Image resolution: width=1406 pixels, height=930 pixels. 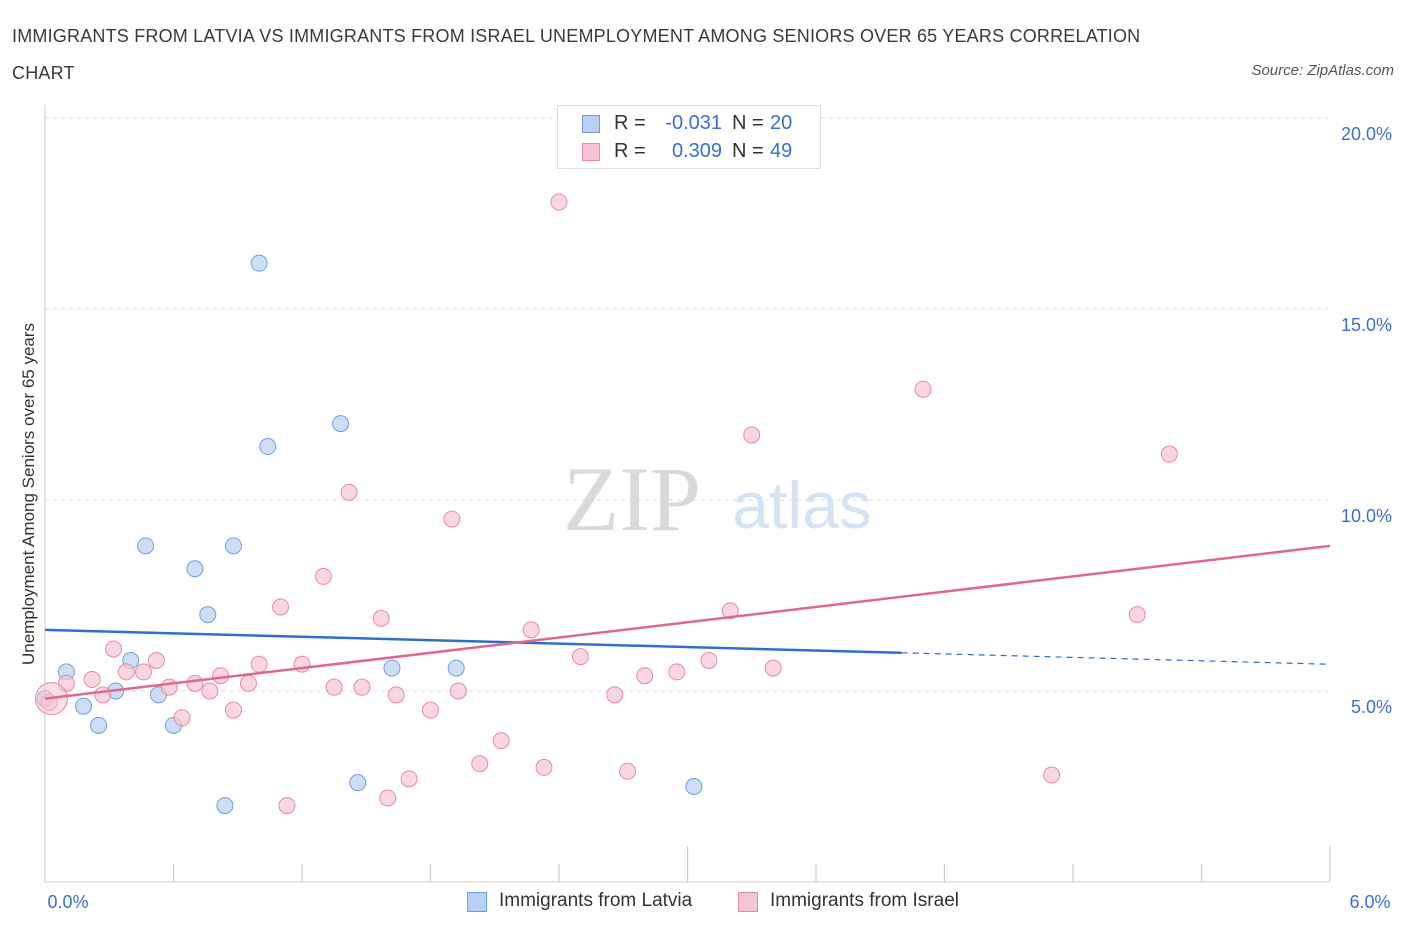 I want to click on y-axis-label: Unemployment Among Seniors over 65 years, so click(x=28, y=494).